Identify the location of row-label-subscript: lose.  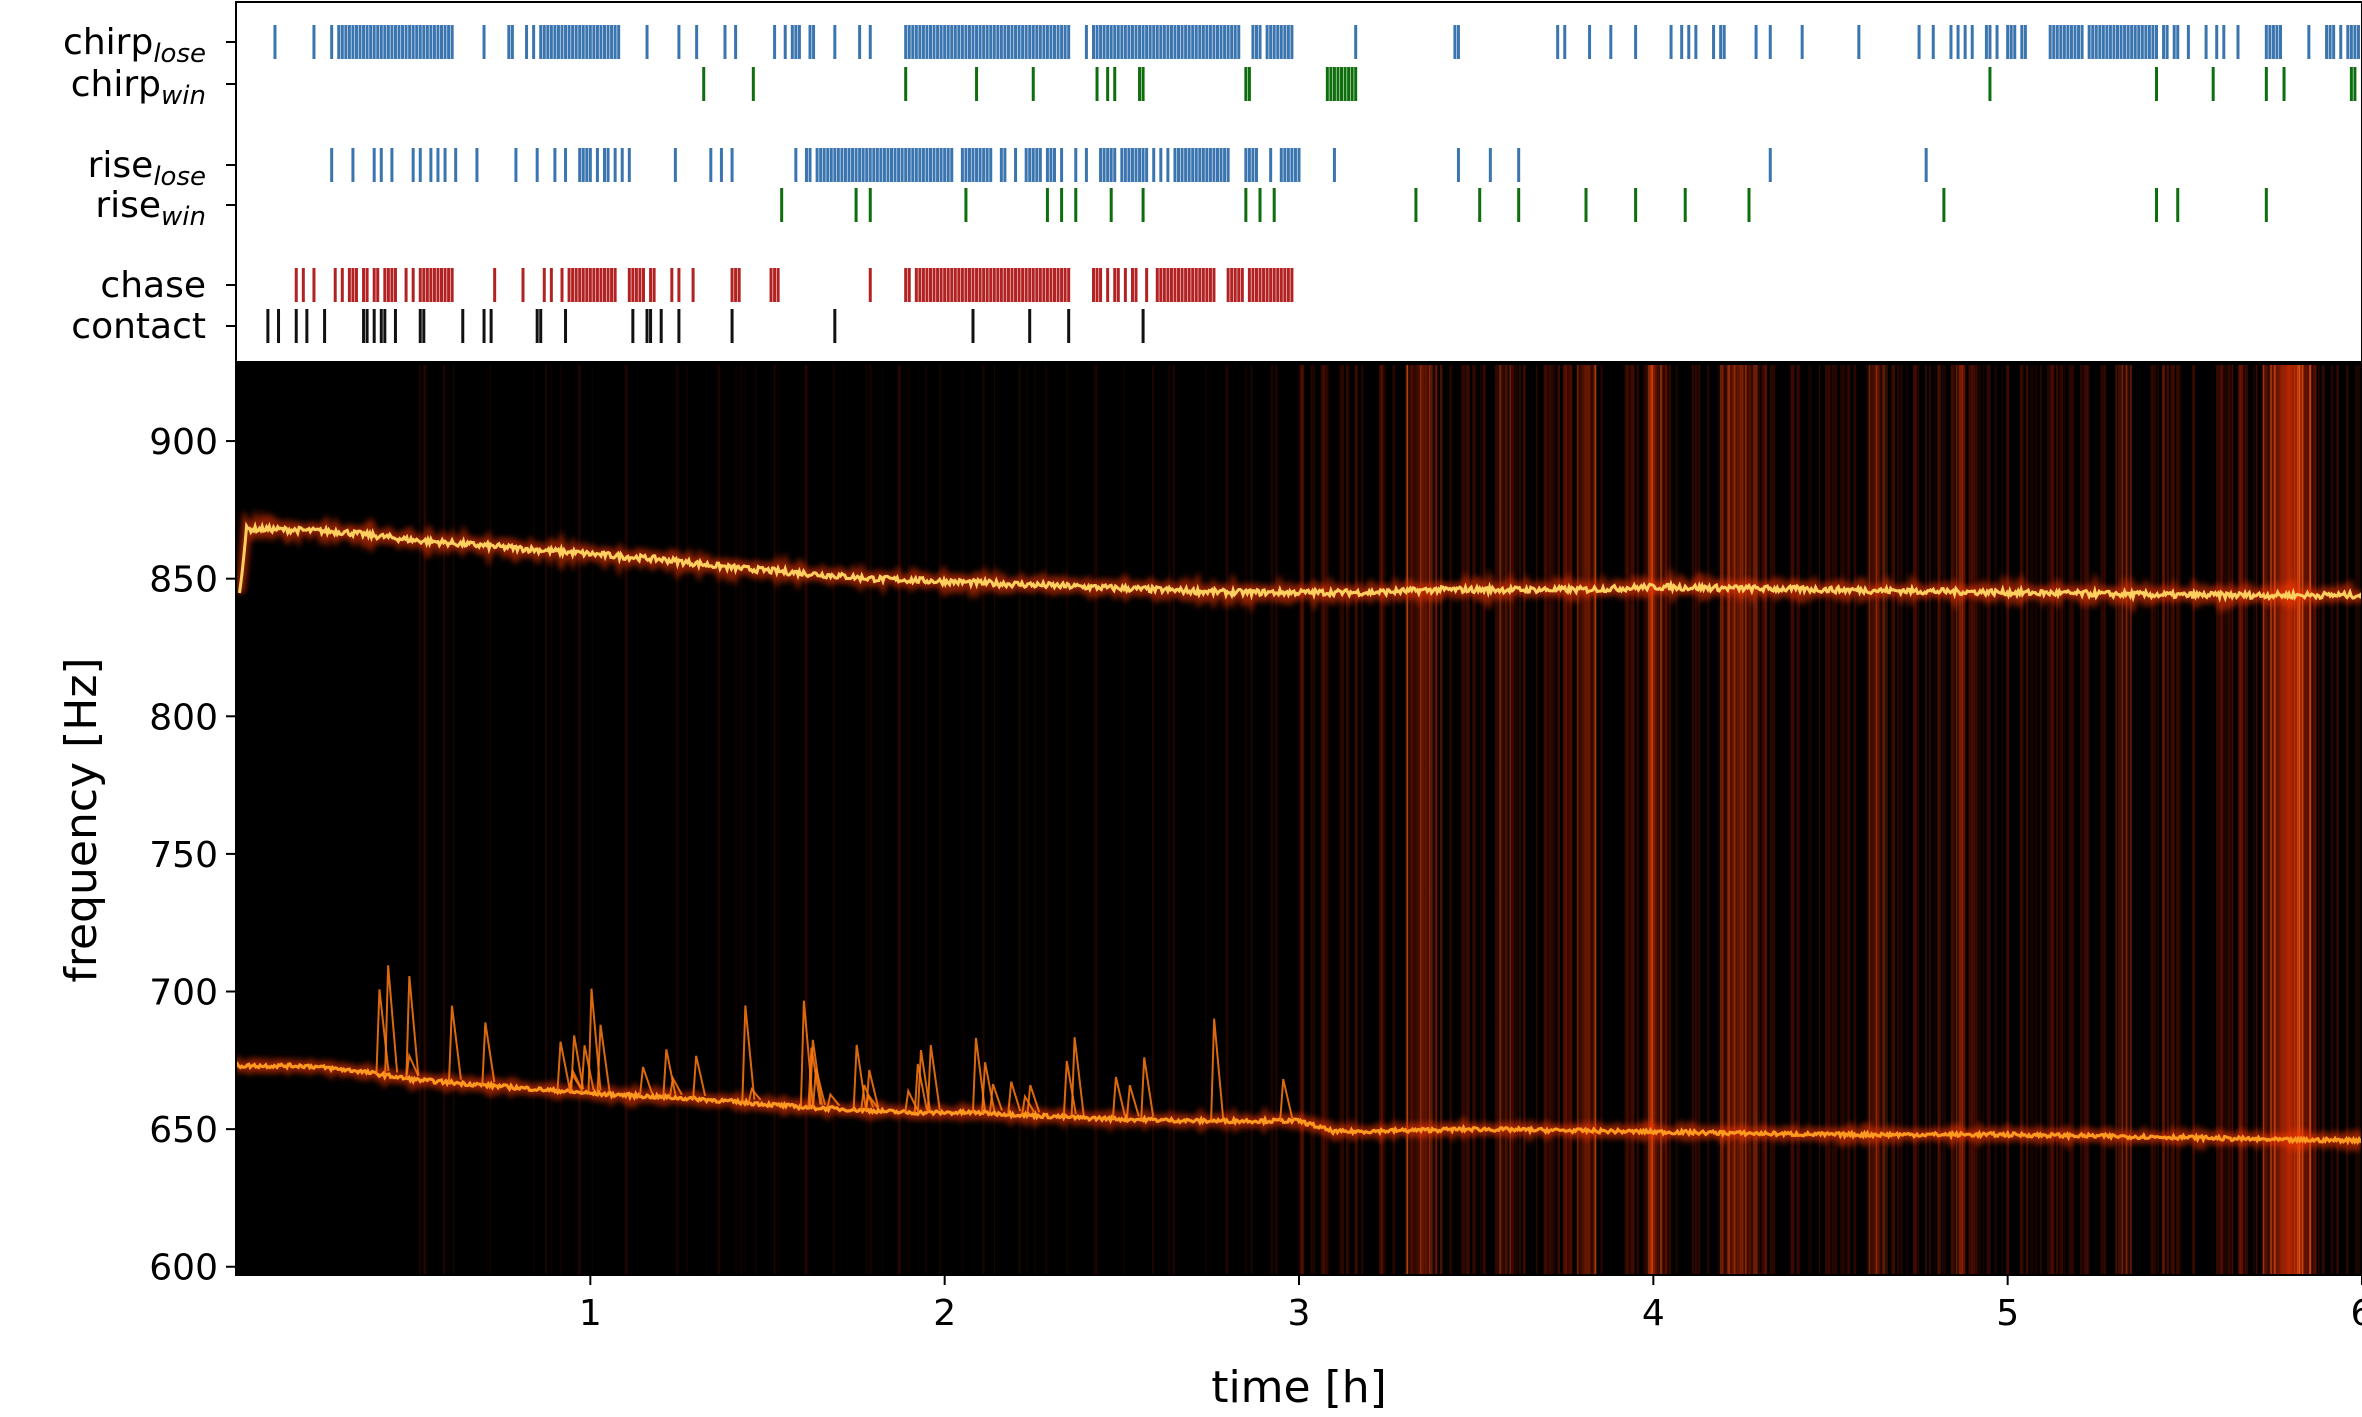
(179, 177).